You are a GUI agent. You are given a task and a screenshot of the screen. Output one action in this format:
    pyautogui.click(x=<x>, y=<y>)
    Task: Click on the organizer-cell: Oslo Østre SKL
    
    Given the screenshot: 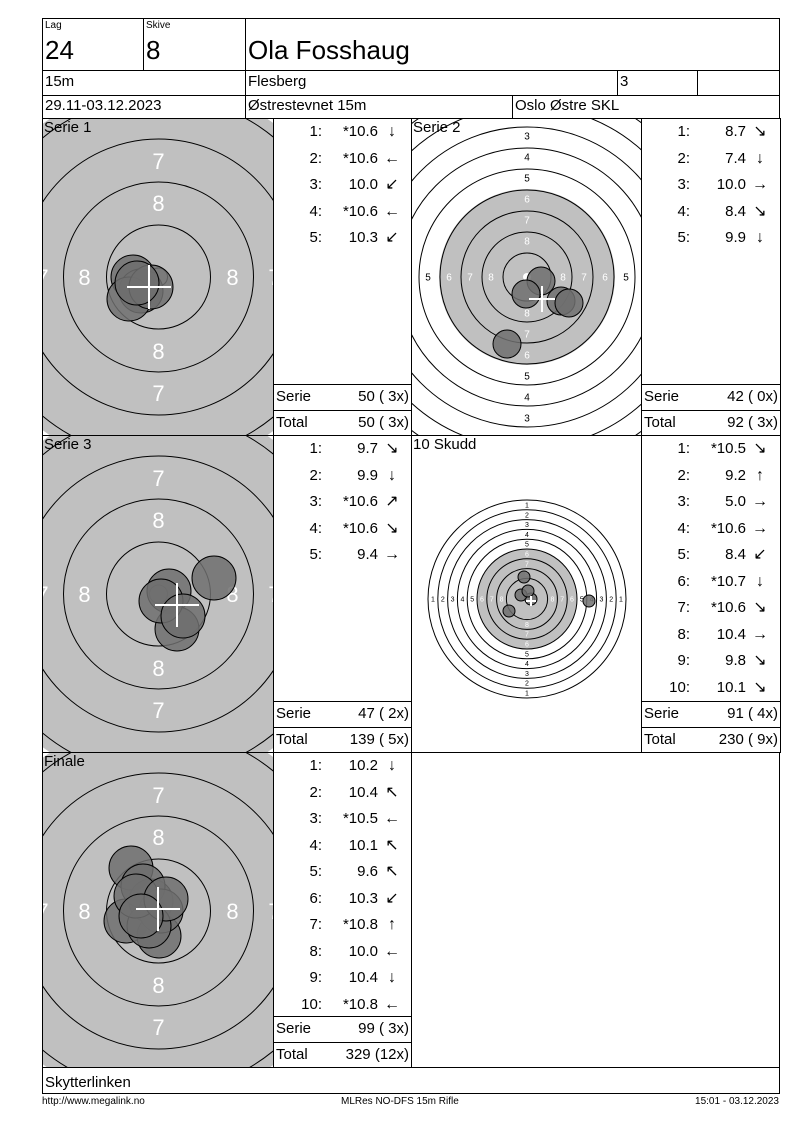 What is the action you would take?
    pyautogui.click(x=646, y=107)
    